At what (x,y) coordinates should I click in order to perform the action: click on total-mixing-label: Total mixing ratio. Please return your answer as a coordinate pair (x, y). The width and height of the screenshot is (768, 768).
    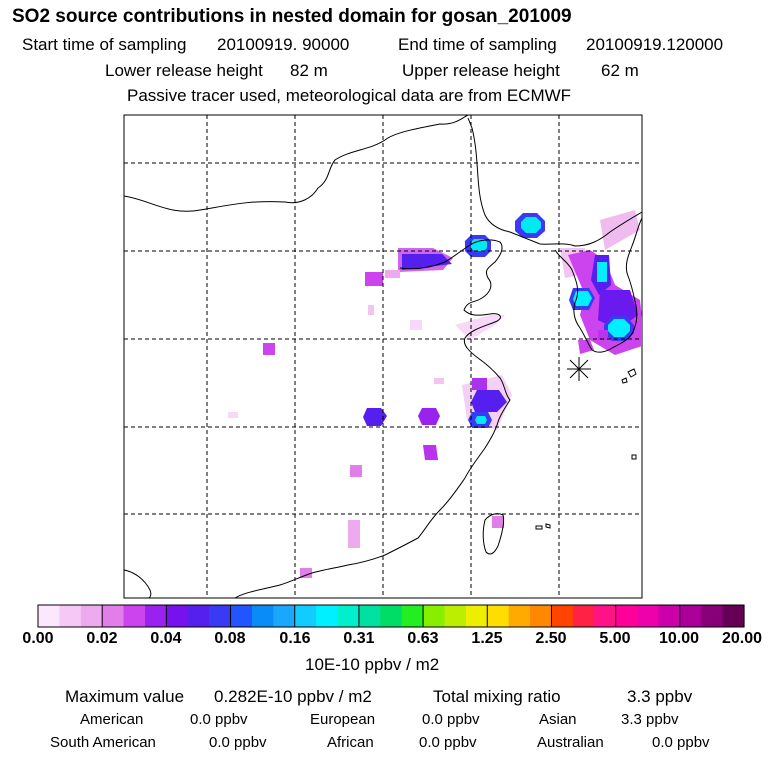
    Looking at the image, I should click on (497, 696).